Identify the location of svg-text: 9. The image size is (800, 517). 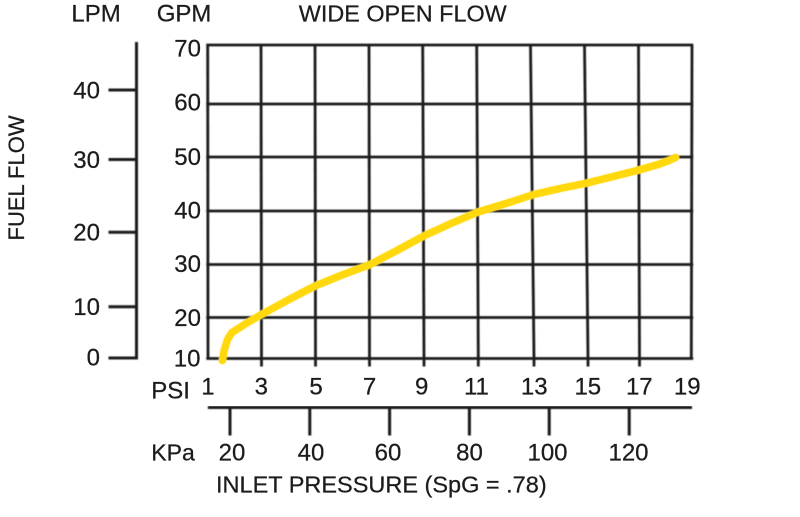
(421, 387).